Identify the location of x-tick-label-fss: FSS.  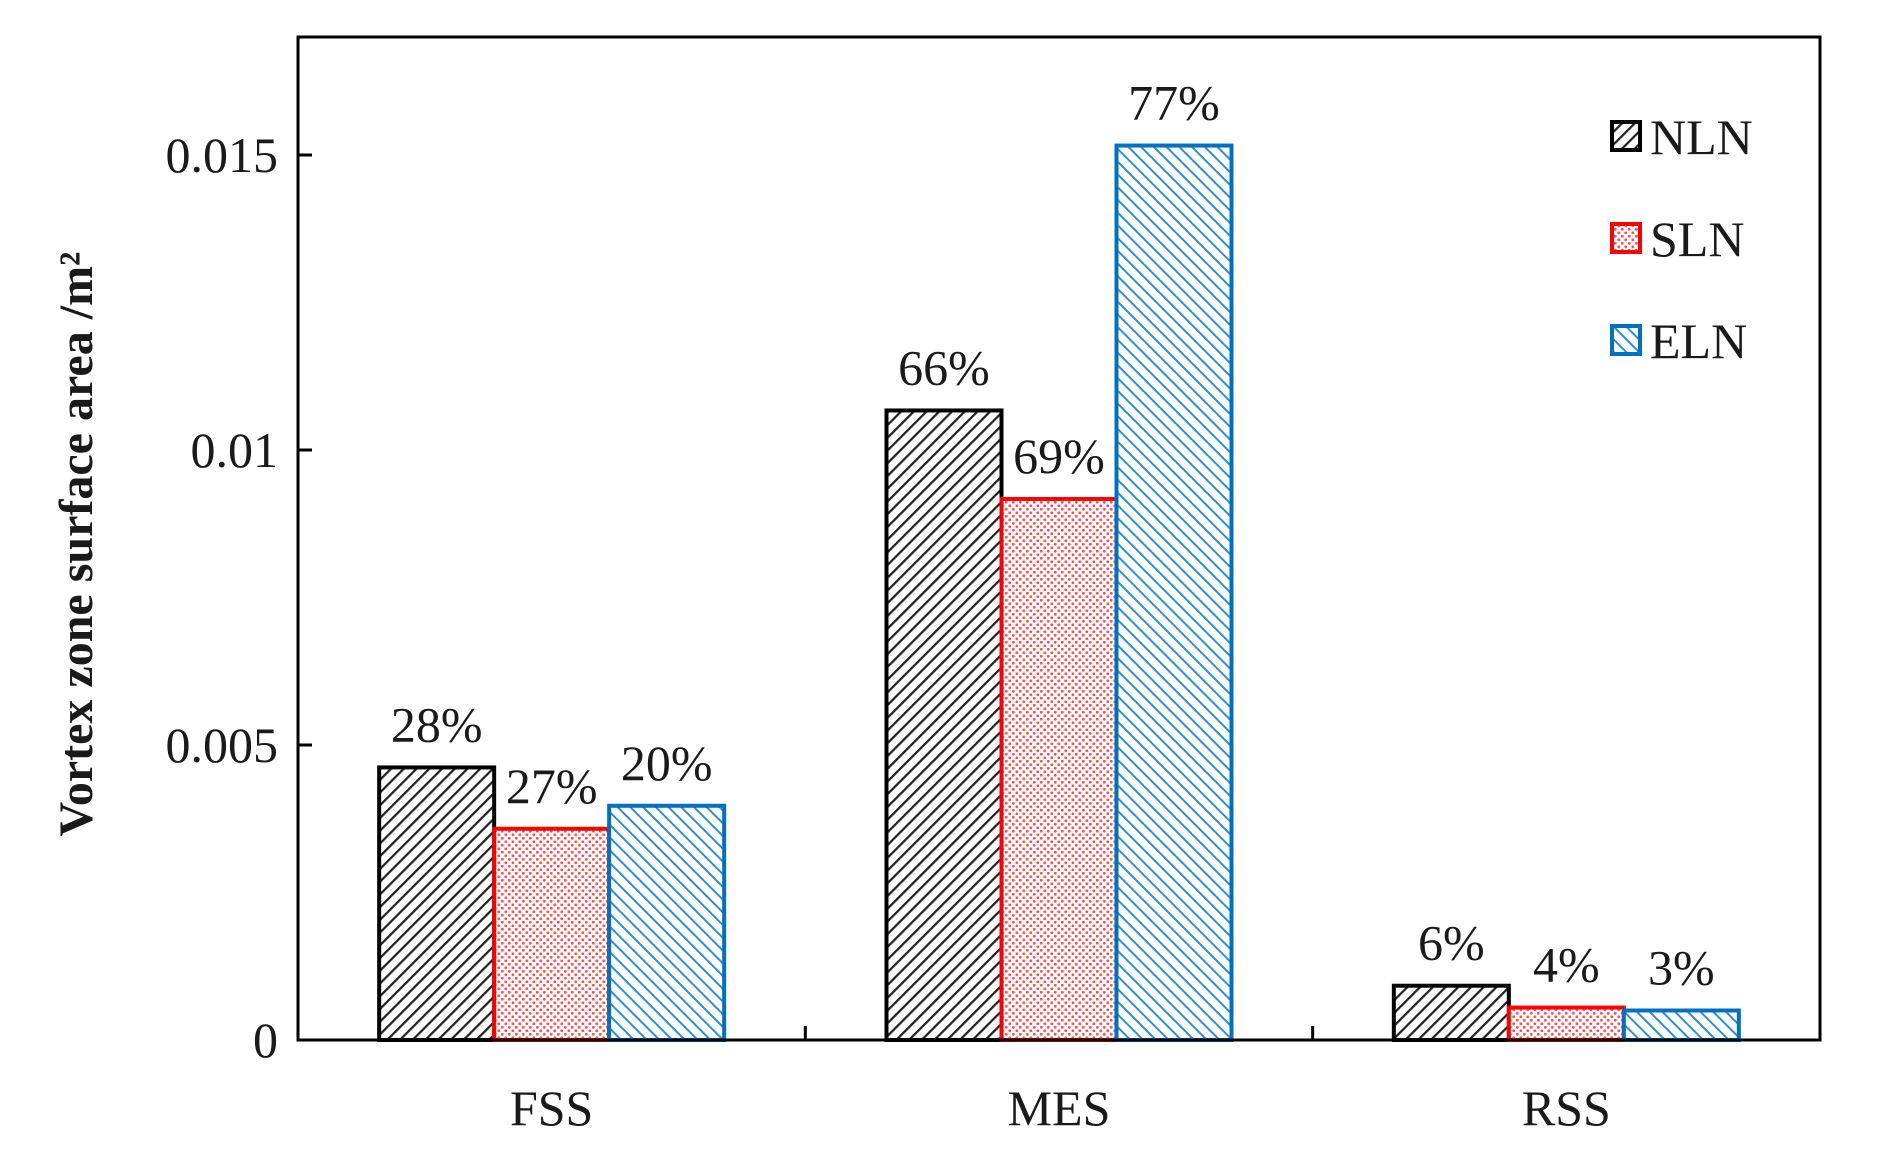
(551, 1108).